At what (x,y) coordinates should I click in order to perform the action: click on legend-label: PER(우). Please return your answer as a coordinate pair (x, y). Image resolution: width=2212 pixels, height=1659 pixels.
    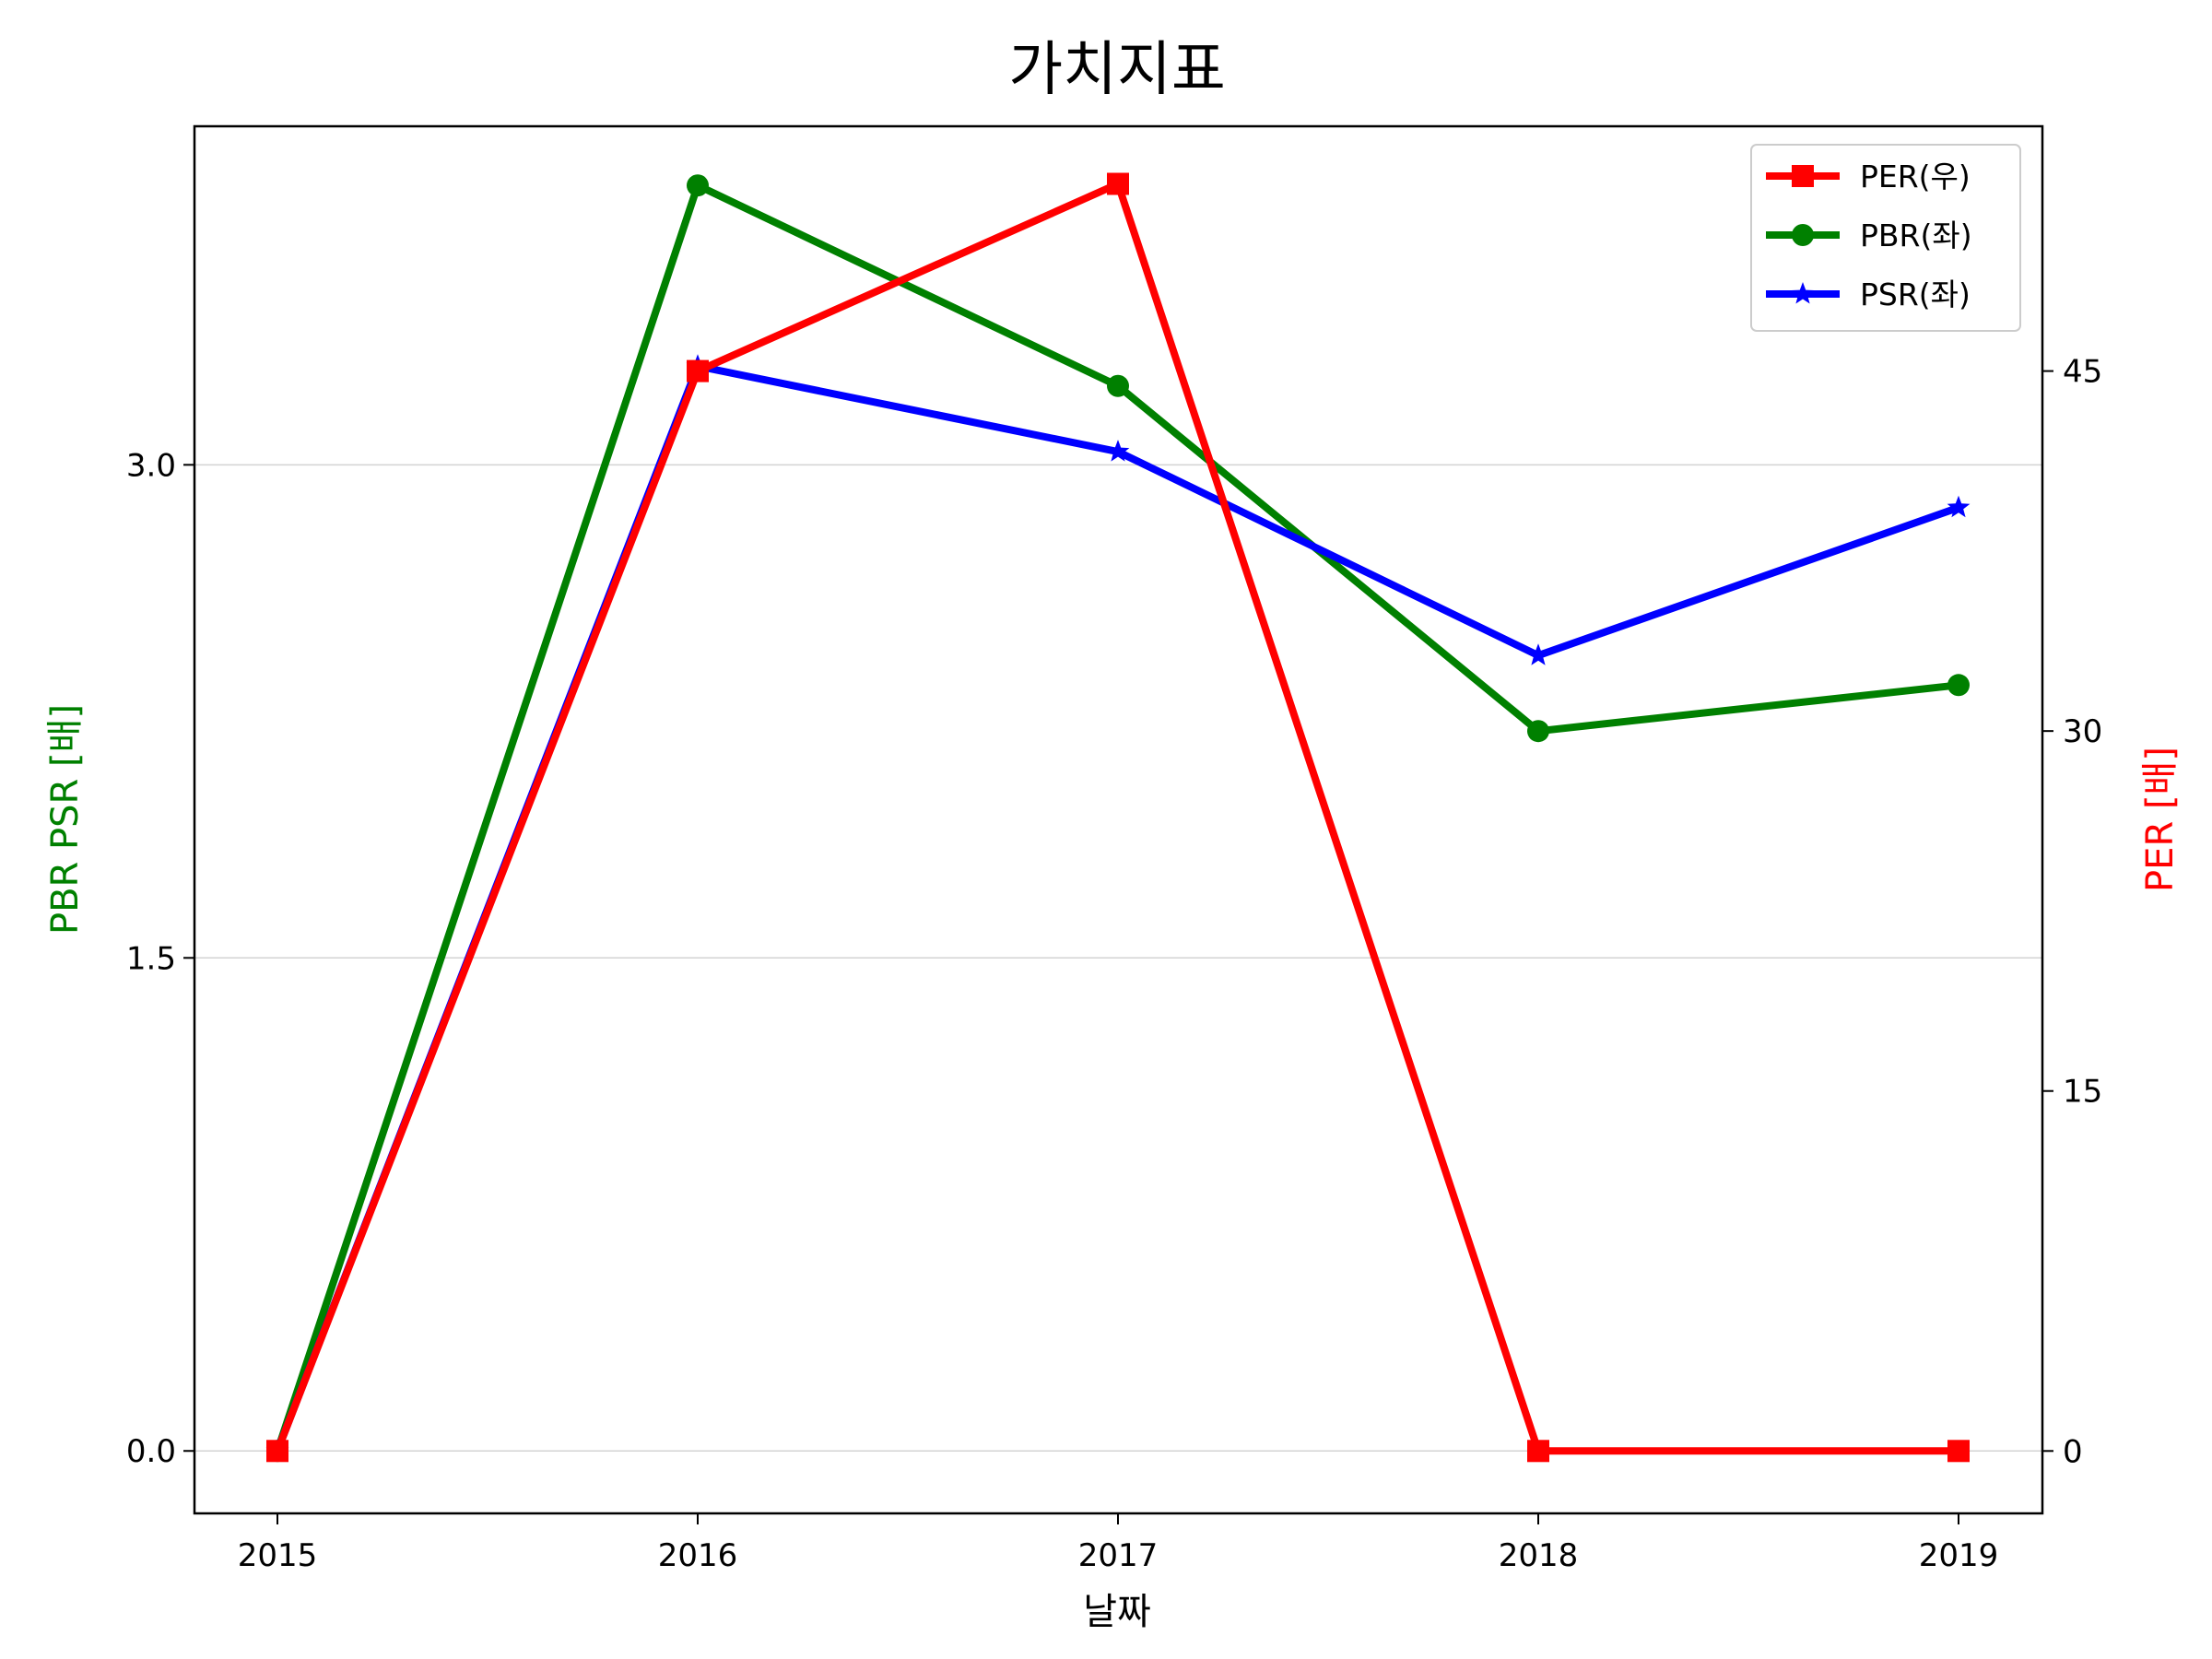
    Looking at the image, I should click on (1915, 176).